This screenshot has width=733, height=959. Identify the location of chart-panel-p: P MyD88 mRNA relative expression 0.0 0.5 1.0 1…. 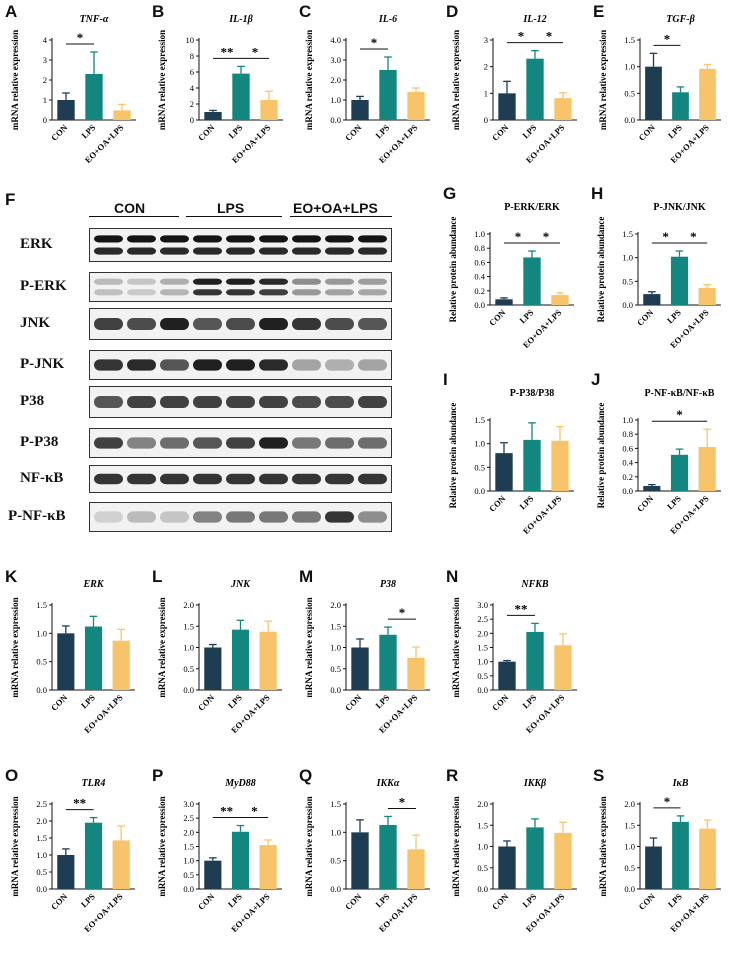
(220, 861).